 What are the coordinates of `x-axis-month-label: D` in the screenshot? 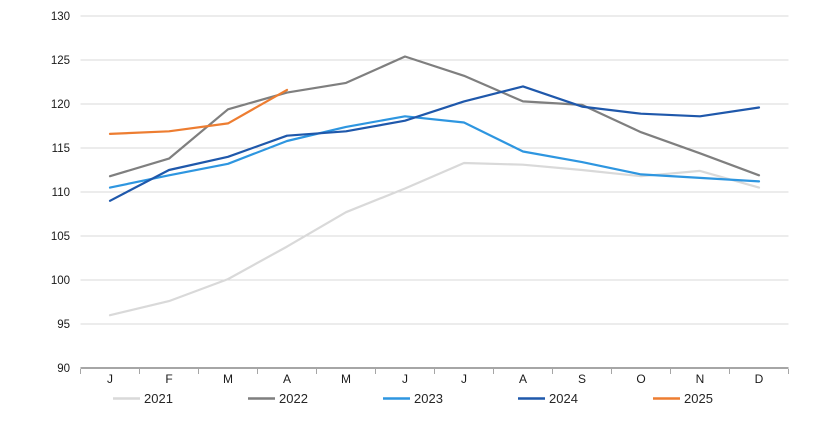 It's located at (759, 379).